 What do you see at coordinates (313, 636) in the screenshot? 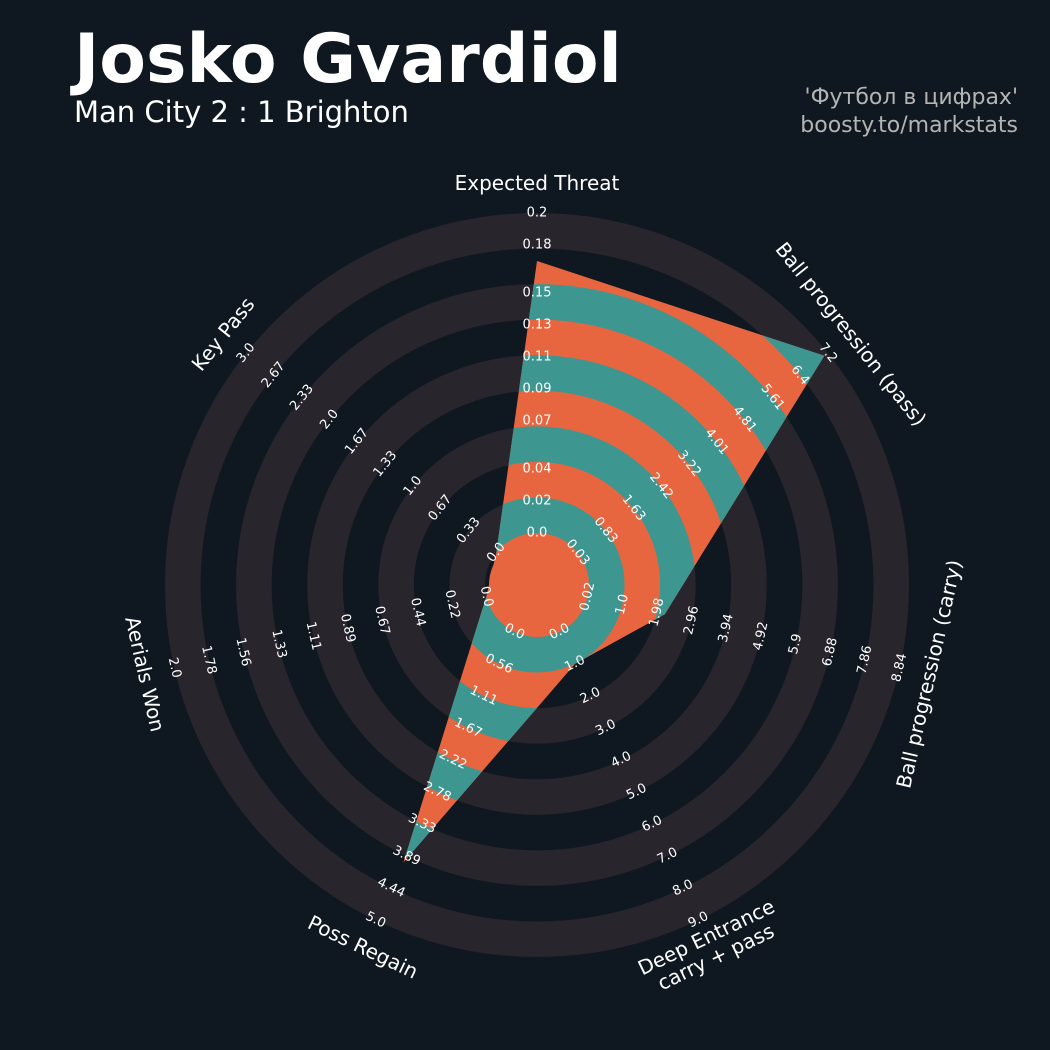
I see `tick-label: 1.11` at bounding box center [313, 636].